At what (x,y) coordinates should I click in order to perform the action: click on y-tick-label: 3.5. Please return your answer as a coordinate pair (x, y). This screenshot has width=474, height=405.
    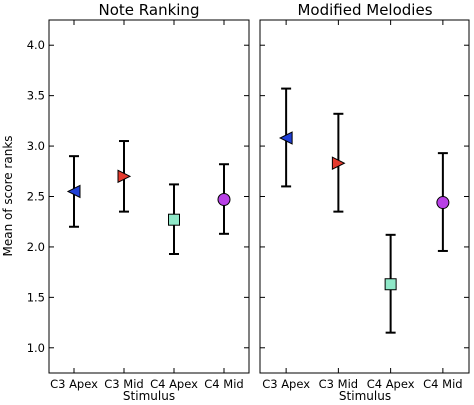
    Looking at the image, I should click on (36, 96).